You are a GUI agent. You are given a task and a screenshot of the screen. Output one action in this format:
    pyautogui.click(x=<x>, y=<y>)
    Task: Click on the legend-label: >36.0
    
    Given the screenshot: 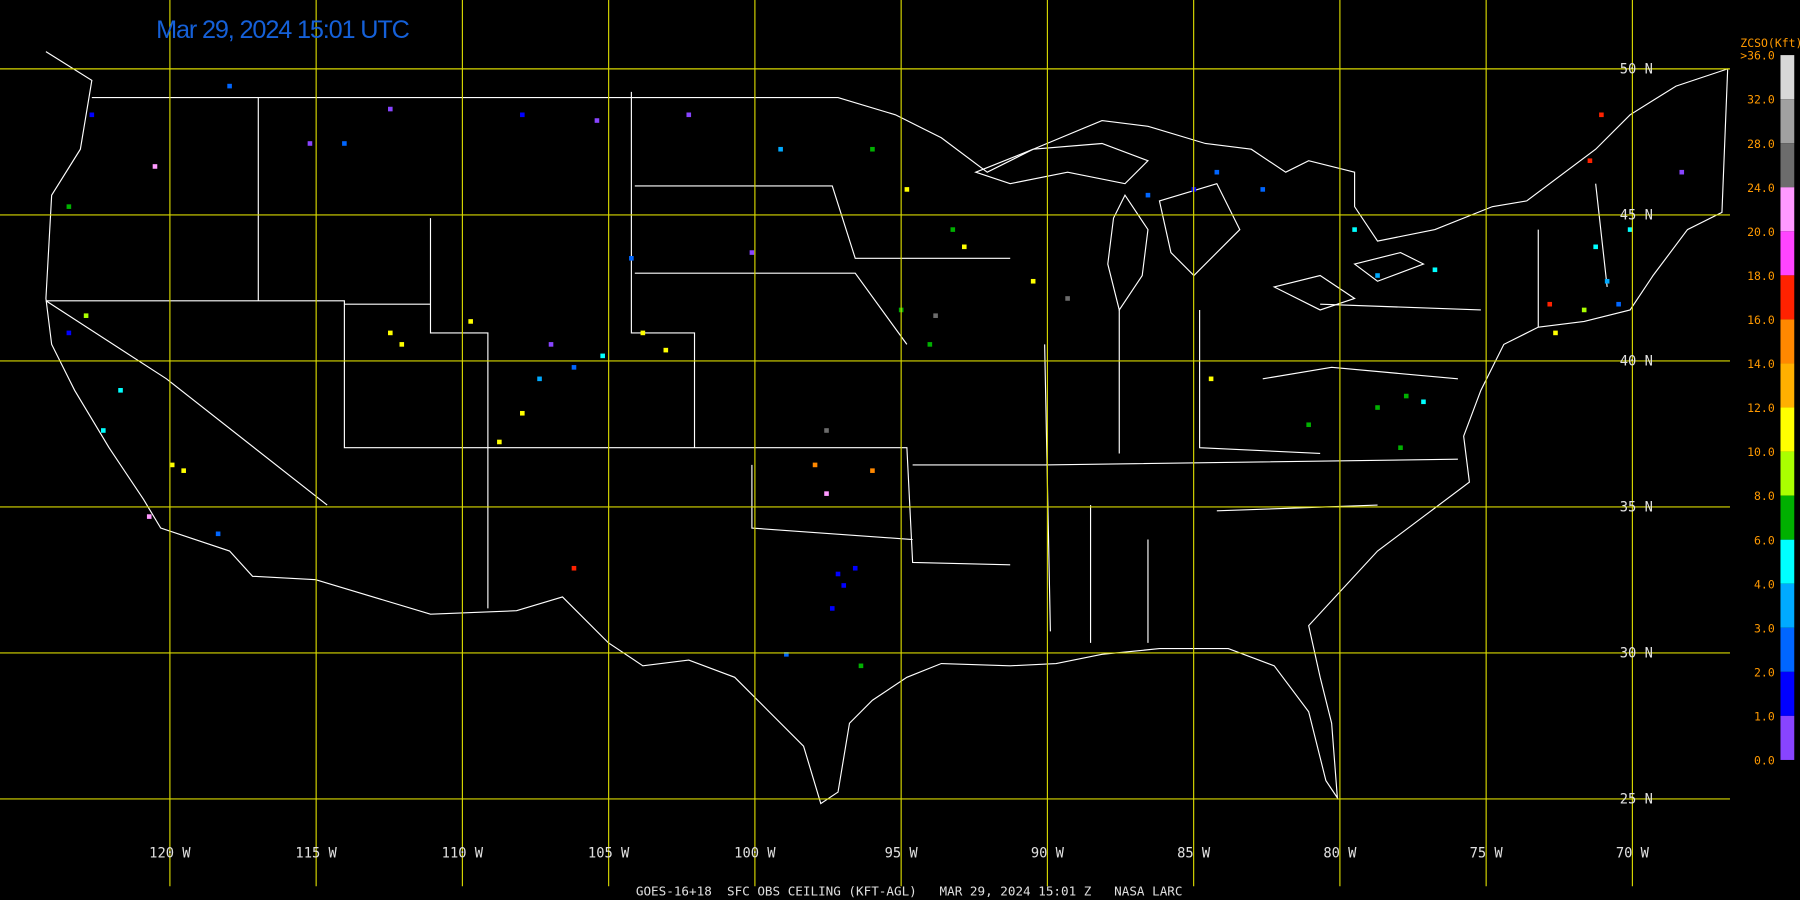 What is the action you would take?
    pyautogui.click(x=1757, y=56)
    